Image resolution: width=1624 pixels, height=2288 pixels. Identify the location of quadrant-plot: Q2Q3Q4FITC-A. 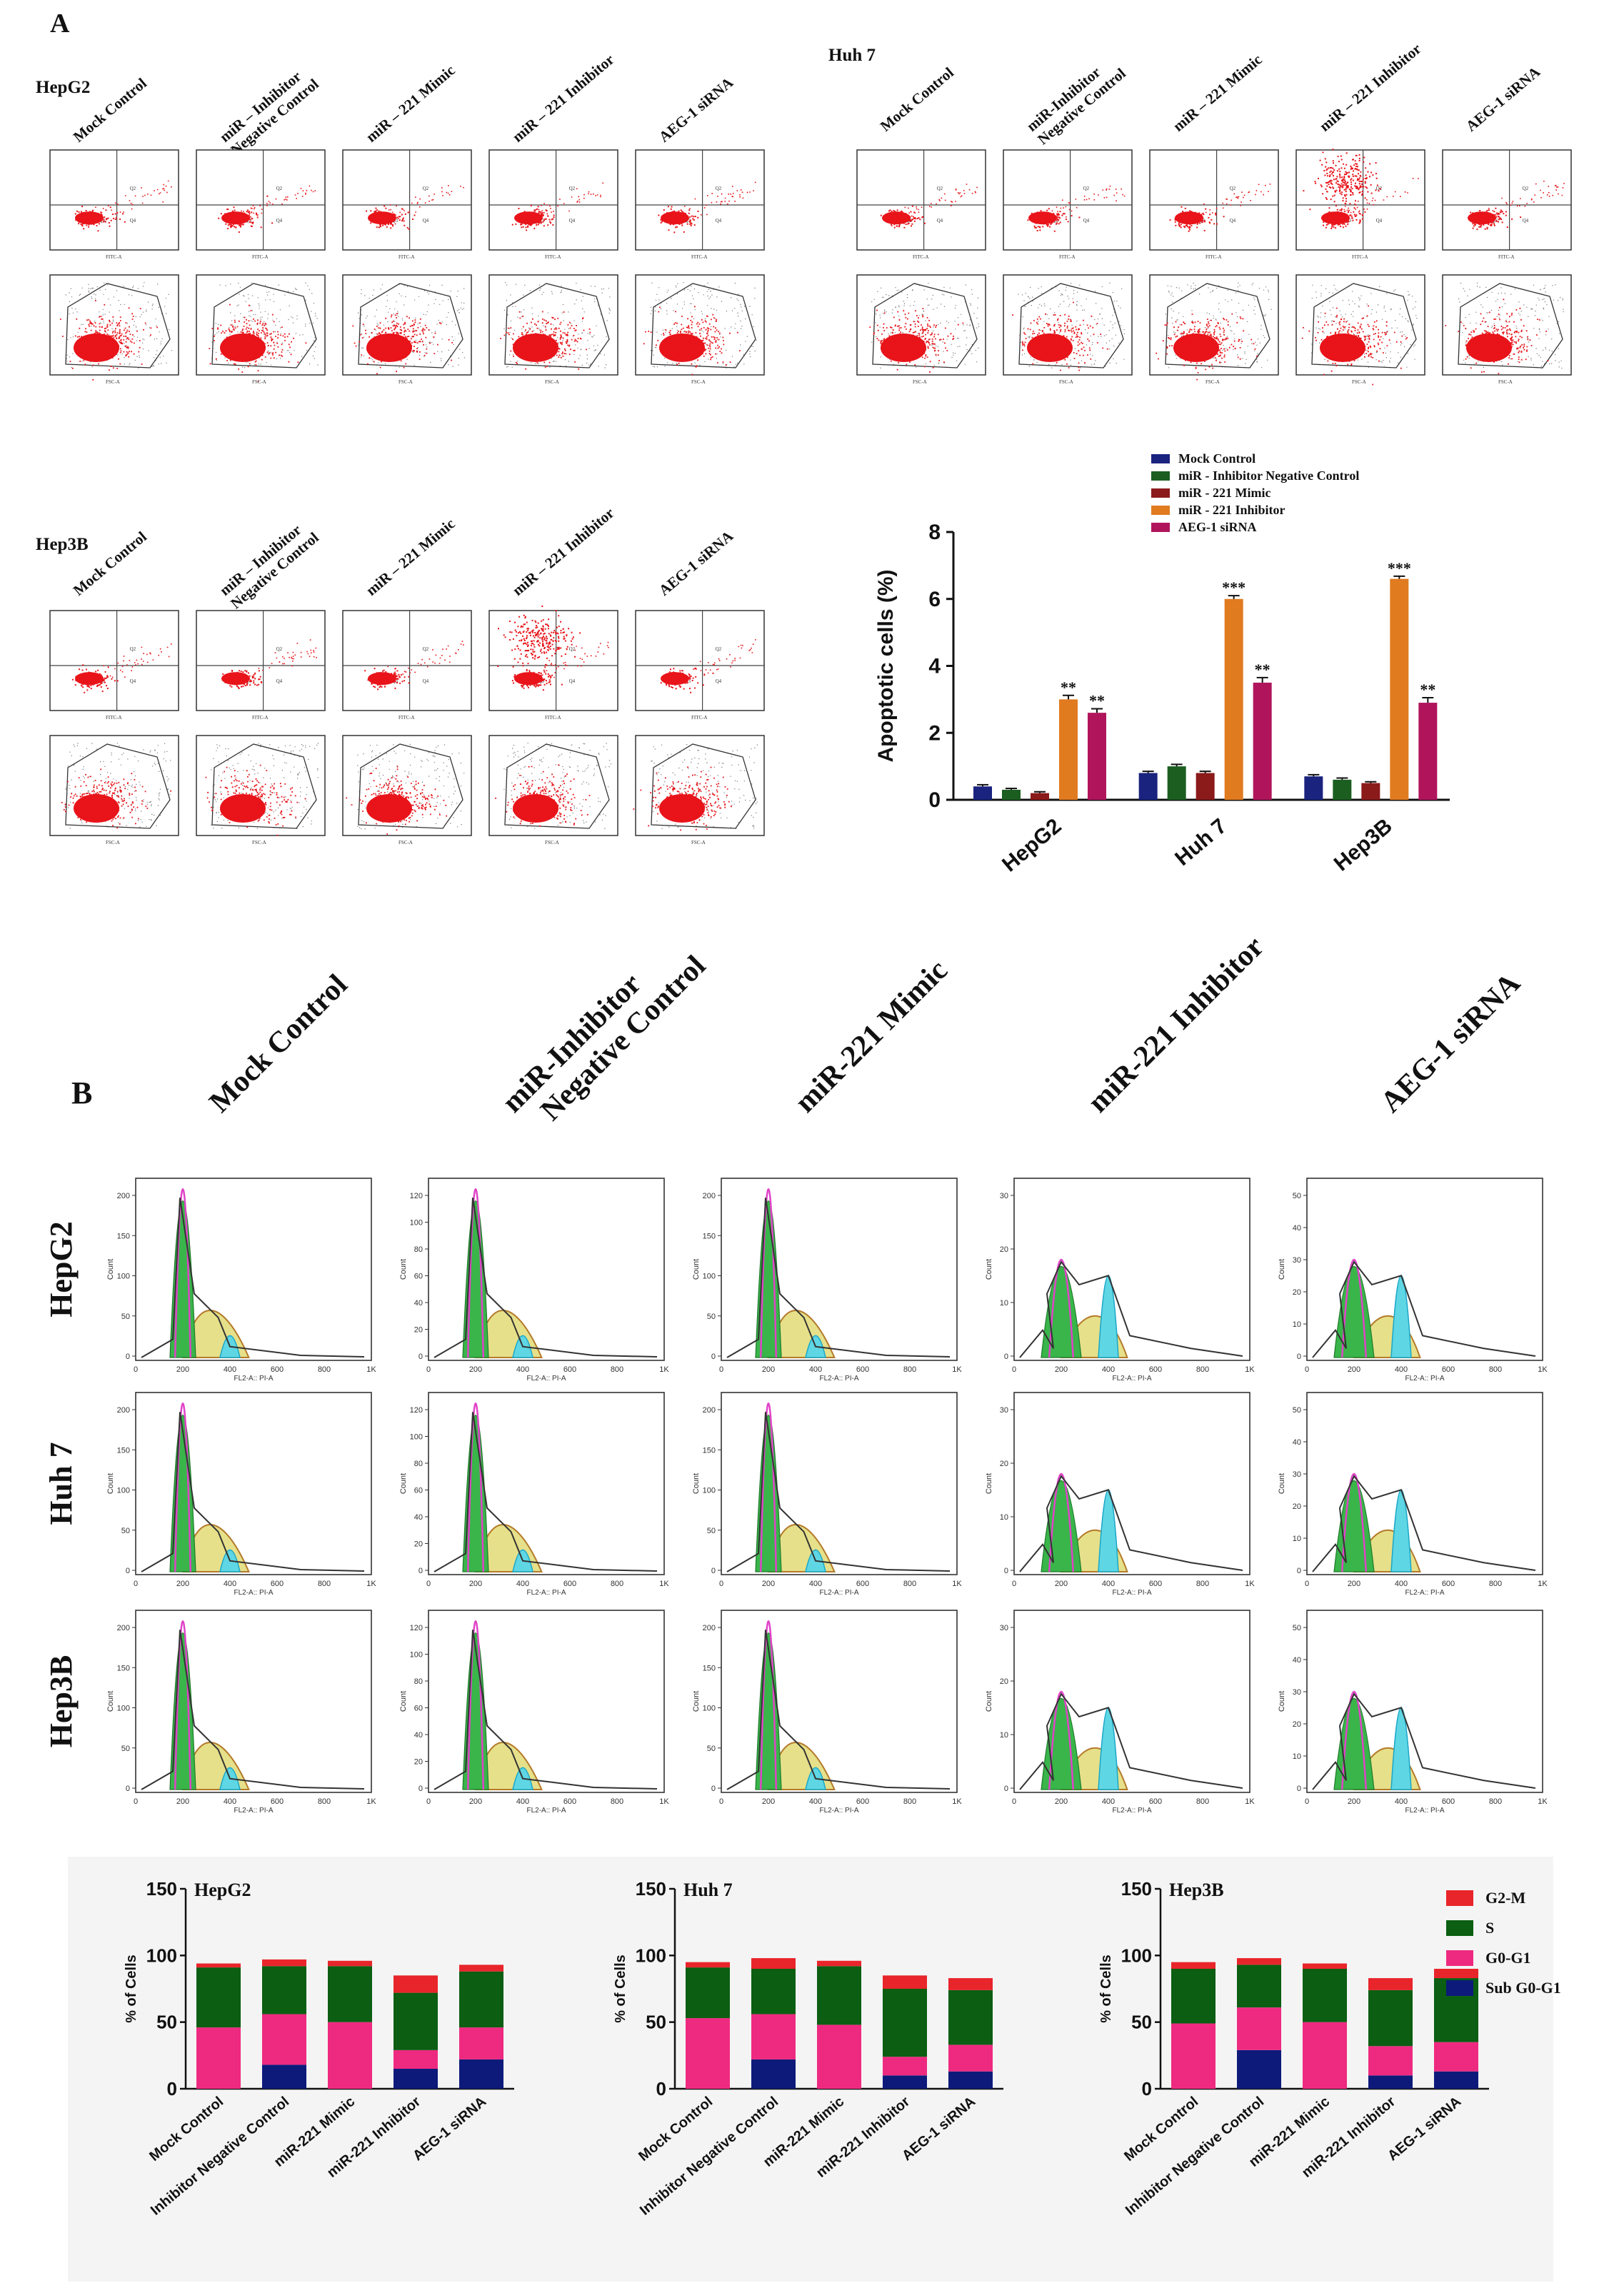
(553, 663).